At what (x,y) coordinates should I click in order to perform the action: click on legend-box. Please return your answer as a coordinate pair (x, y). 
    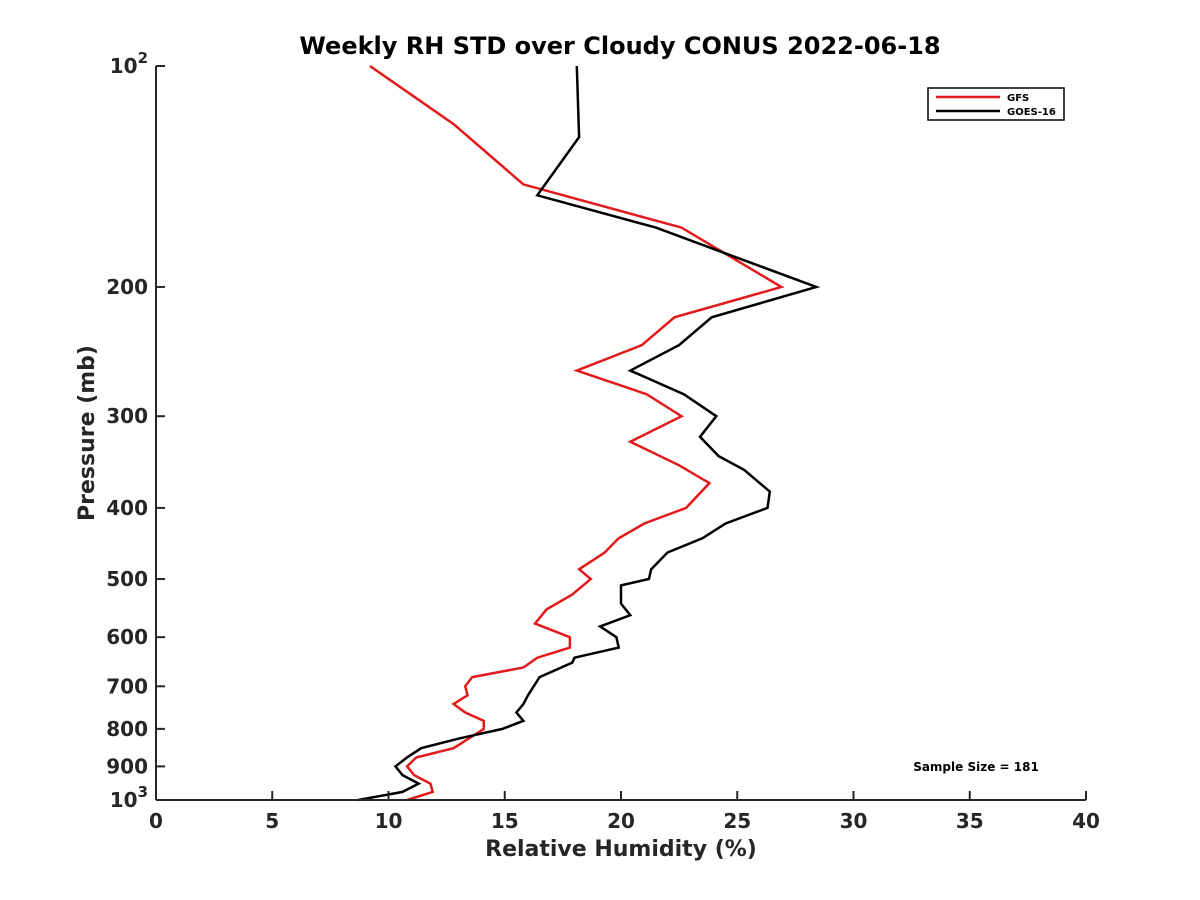
    Looking at the image, I should click on (996, 104).